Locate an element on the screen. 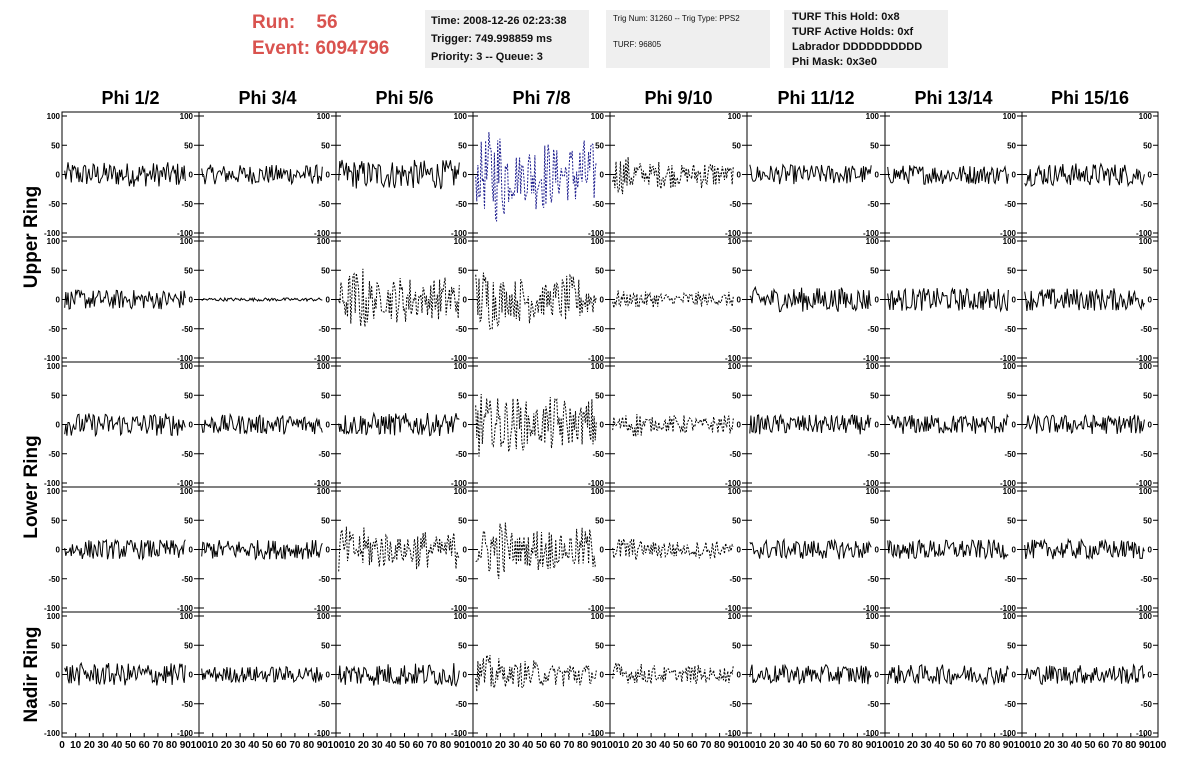  panel-frame is located at coordinates (1090, 674).